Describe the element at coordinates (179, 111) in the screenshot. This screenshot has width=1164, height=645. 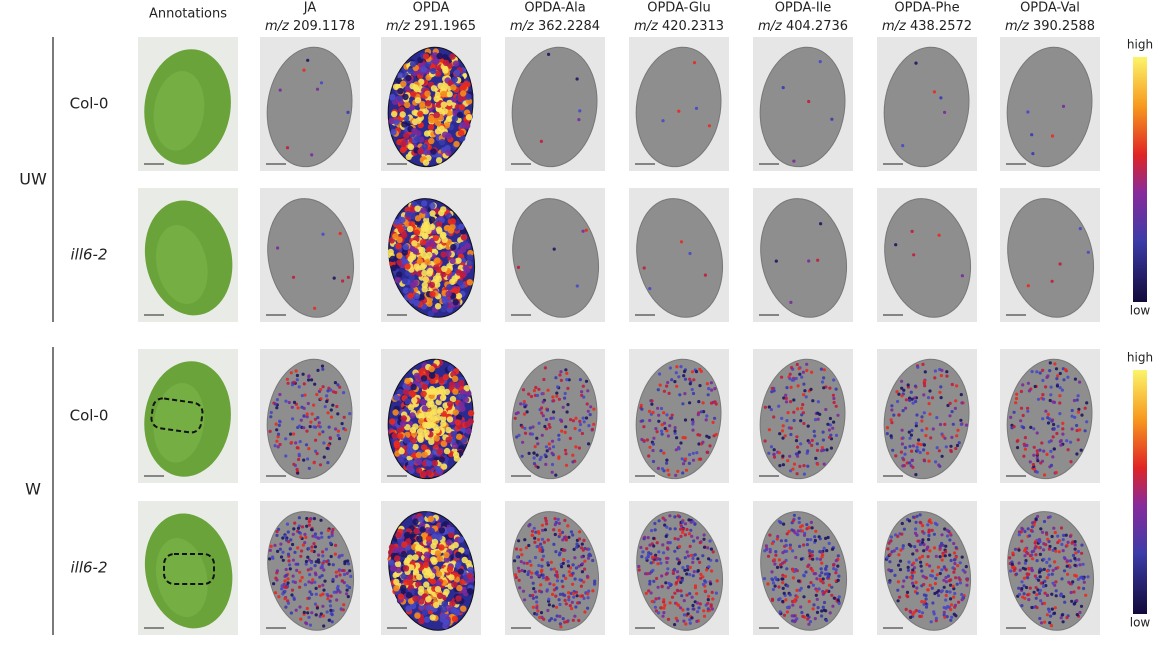
I see `leaf-shade` at that location.